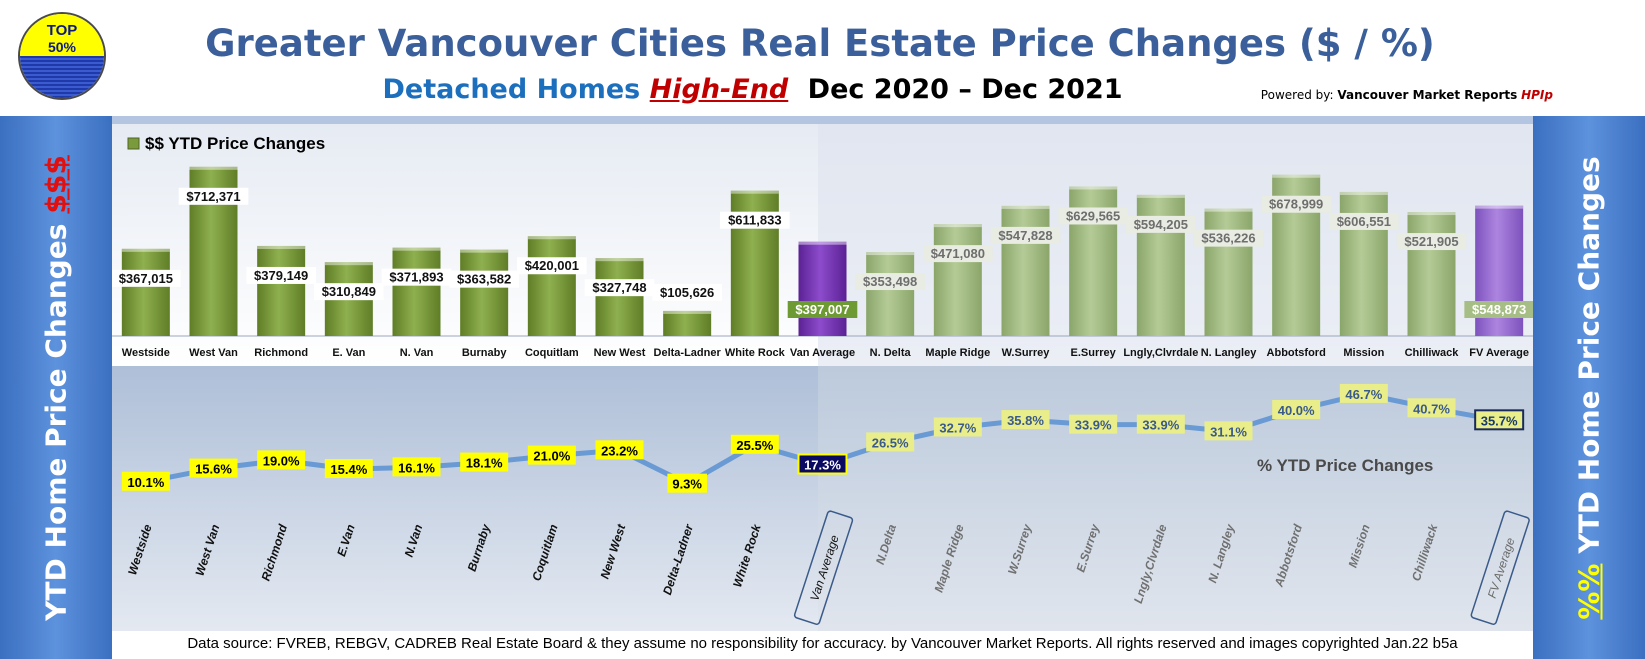  Describe the element at coordinates (1537, 95) in the screenshot. I see `powered-brand: HPIp` at that location.